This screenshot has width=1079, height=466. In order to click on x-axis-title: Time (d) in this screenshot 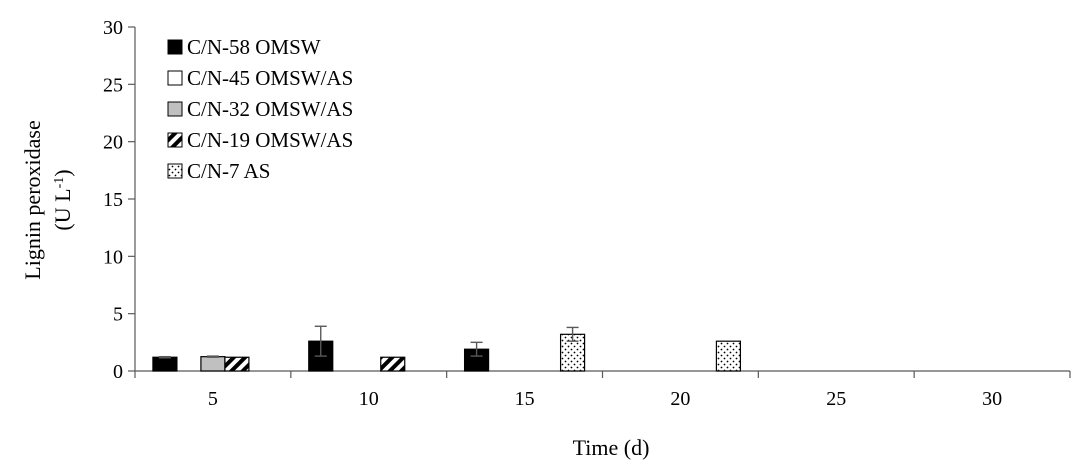, I will do `click(611, 447)`.